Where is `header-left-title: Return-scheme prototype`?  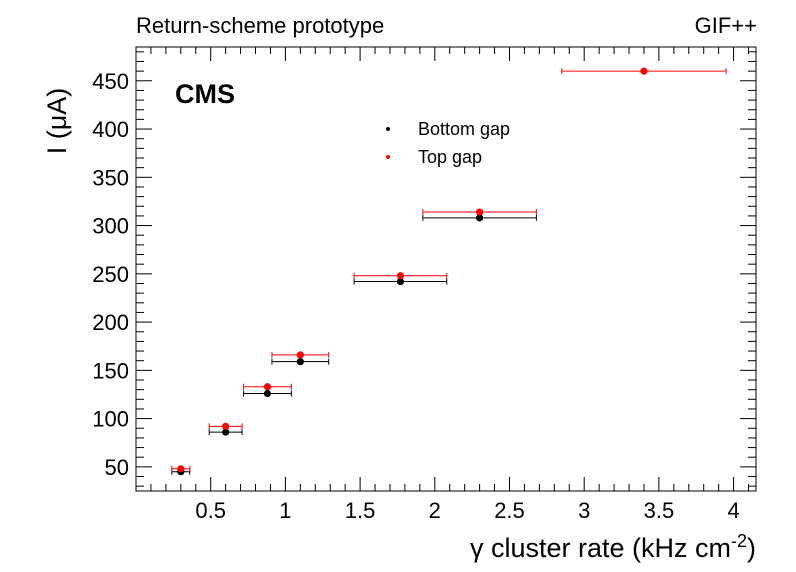
header-left-title: Return-scheme prototype is located at coordinates (260, 25).